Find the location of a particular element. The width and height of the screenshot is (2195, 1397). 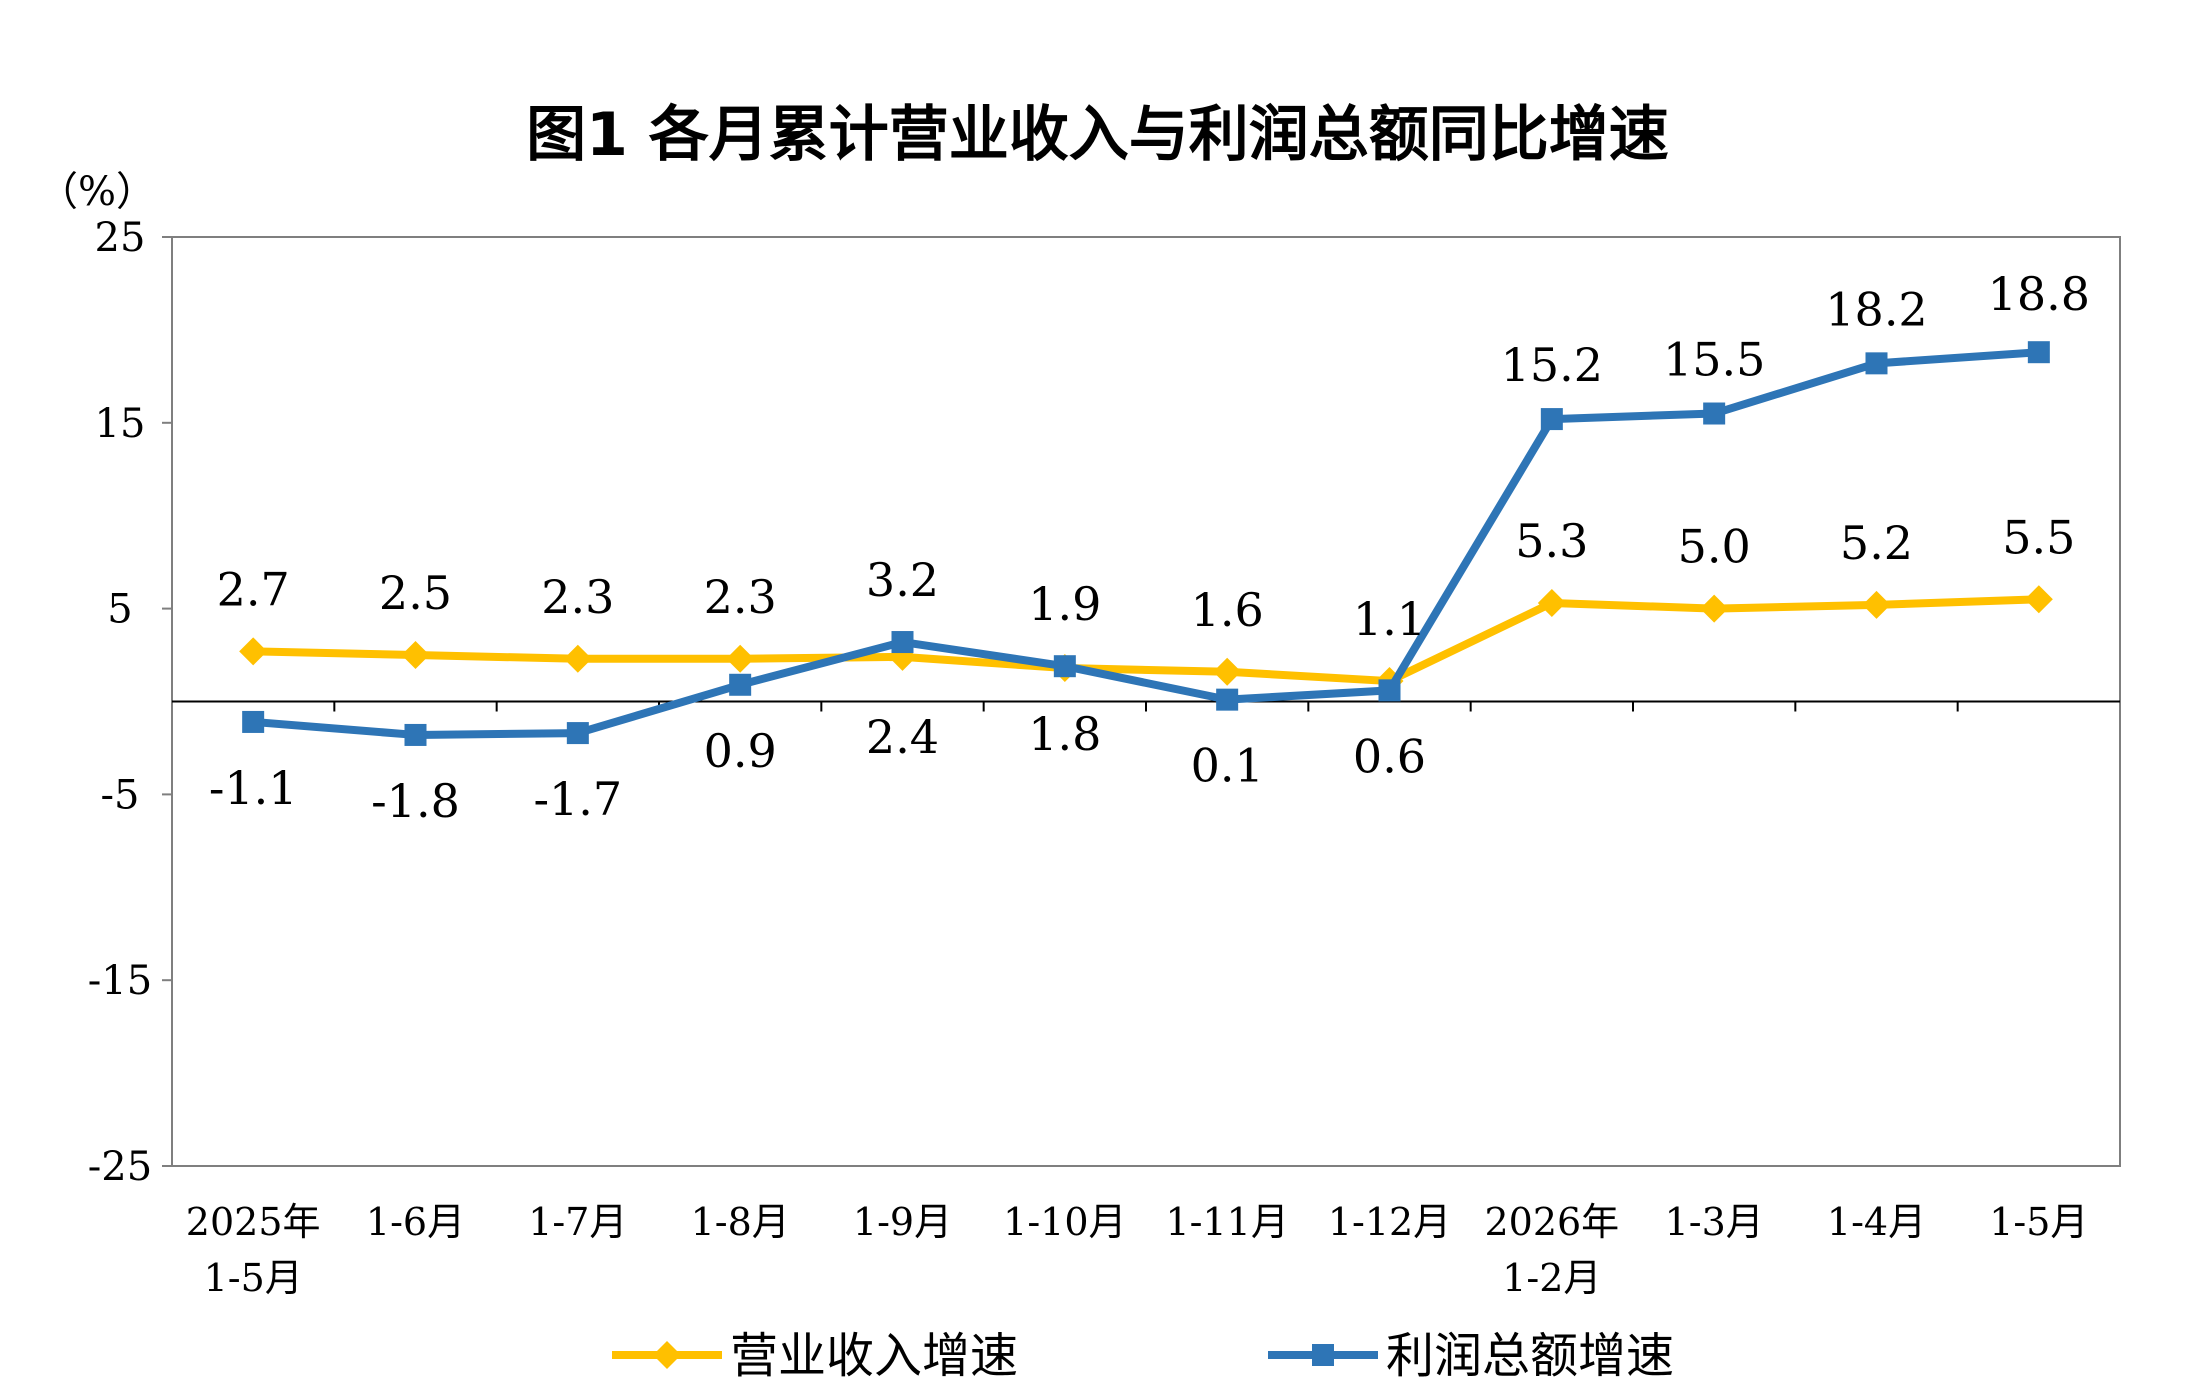

profit-data-label: 0.9 is located at coordinates (740, 751).